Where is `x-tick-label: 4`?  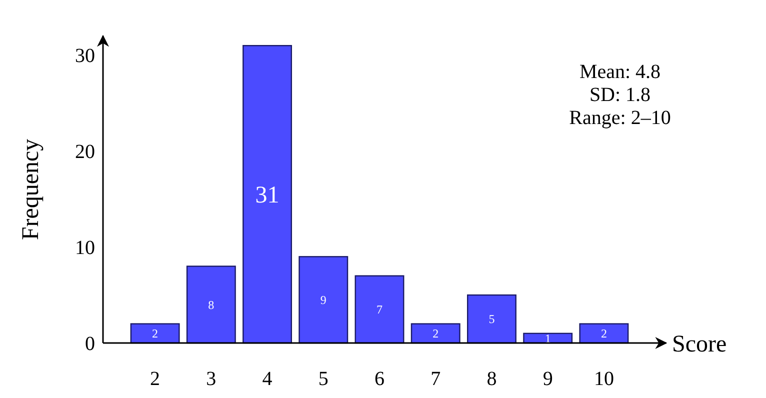
x-tick-label: 4 is located at coordinates (267, 379).